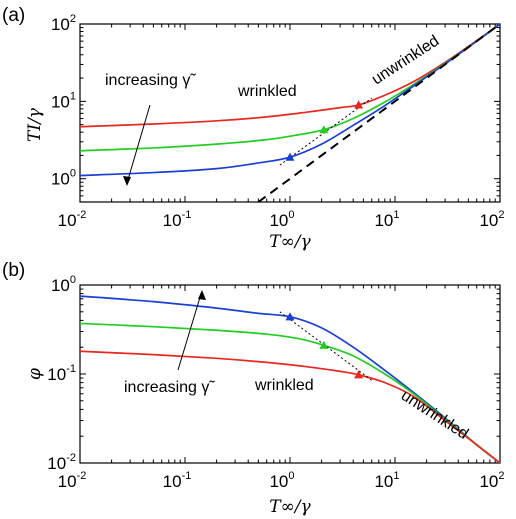 The image size is (516, 519). What do you see at coordinates (35, 374) in the screenshot?
I see `panel-b-ylabel: φ` at bounding box center [35, 374].